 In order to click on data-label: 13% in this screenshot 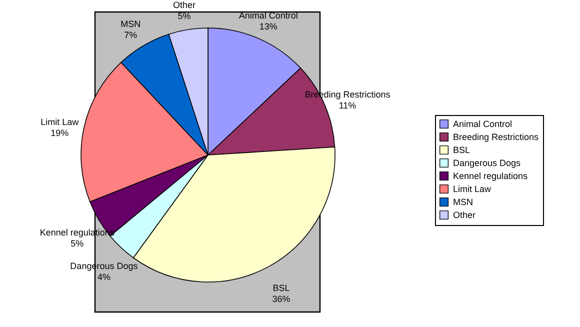, I will do `click(268, 27)`.